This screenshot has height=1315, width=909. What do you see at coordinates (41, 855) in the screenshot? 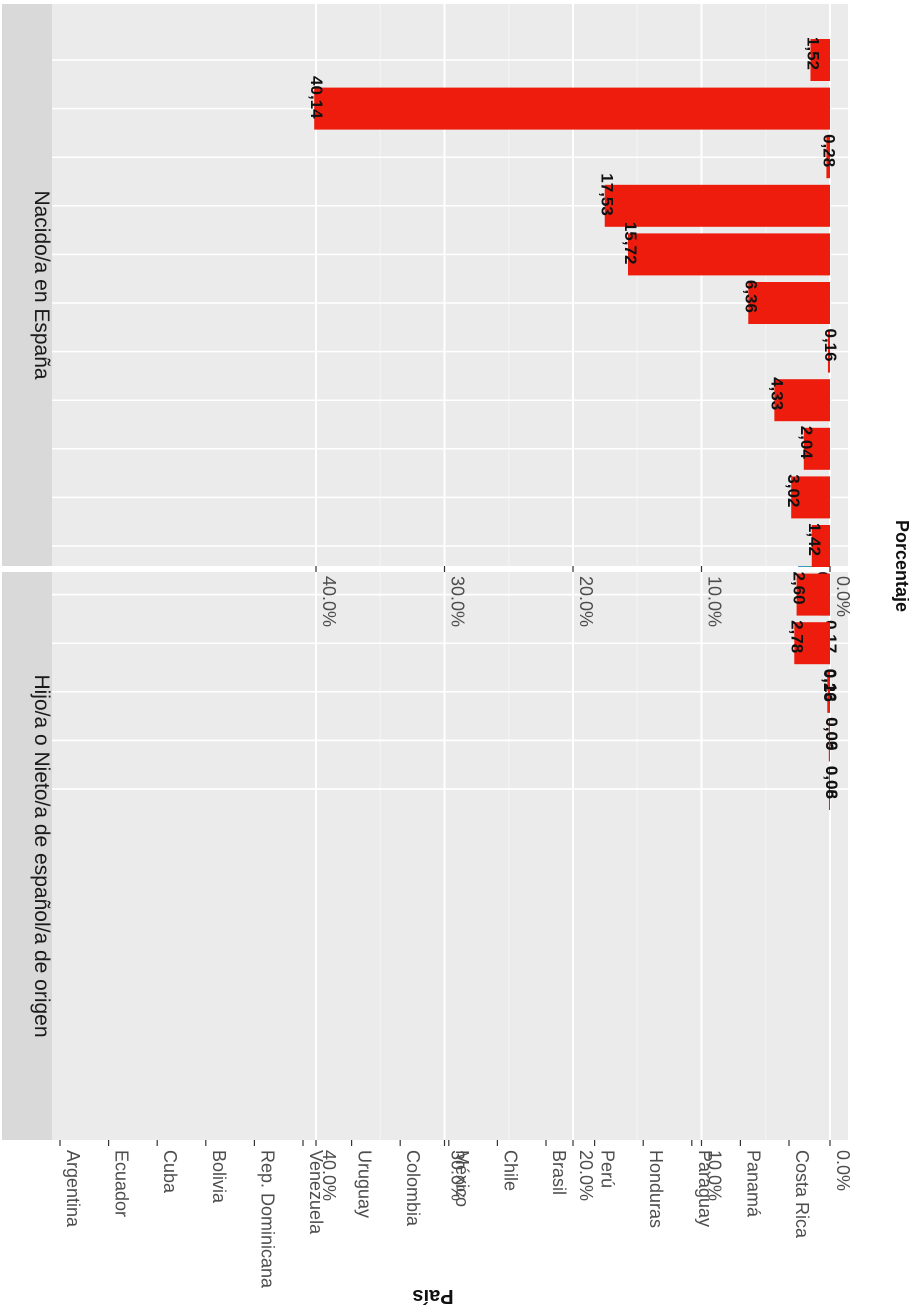
I see `panel-title: Hijo/a o Nieto/a de español/a de origen` at bounding box center [41, 855].